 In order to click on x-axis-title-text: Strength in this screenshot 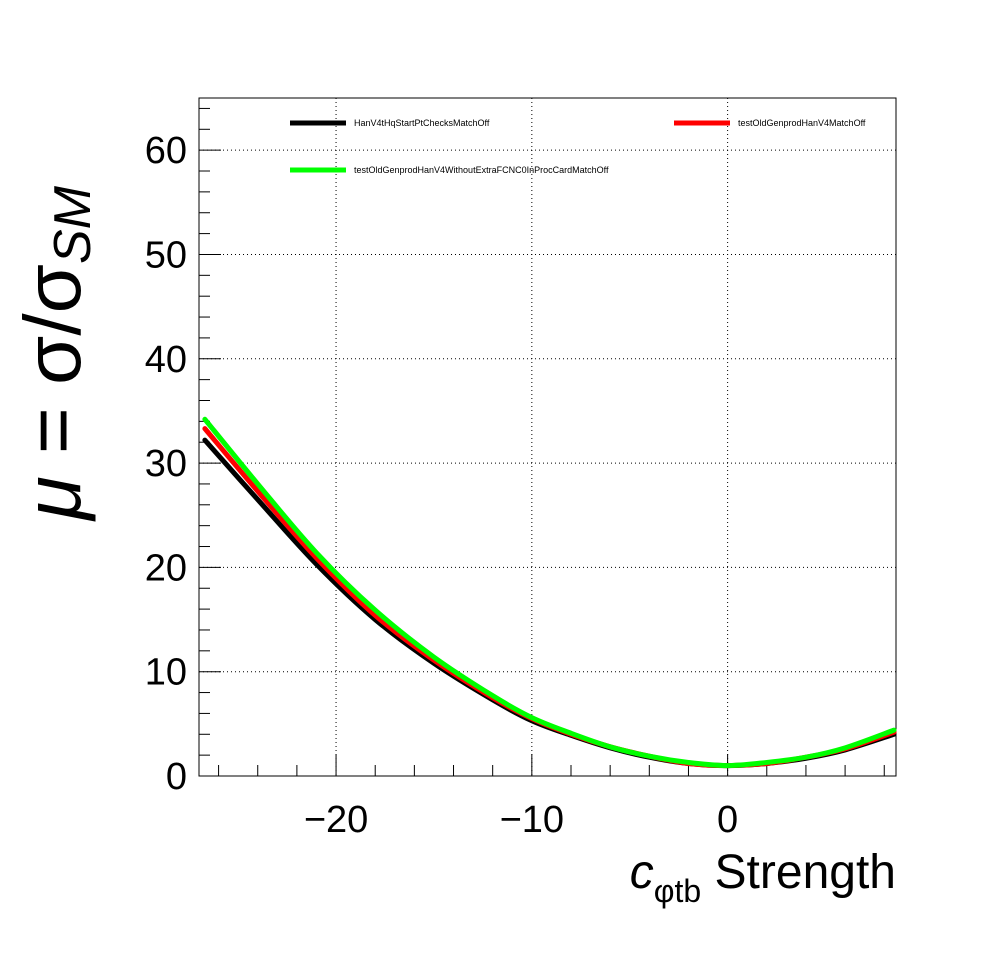, I will do `click(798, 872)`.